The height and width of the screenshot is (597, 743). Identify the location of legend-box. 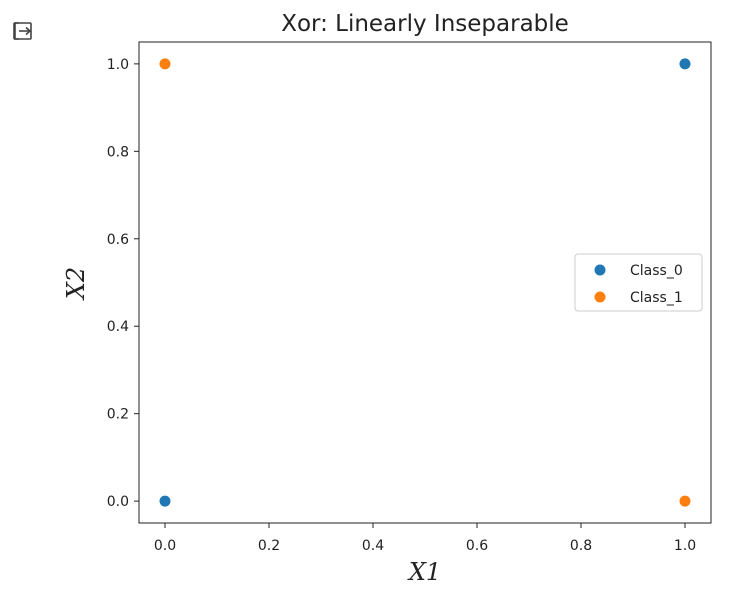
(638, 282).